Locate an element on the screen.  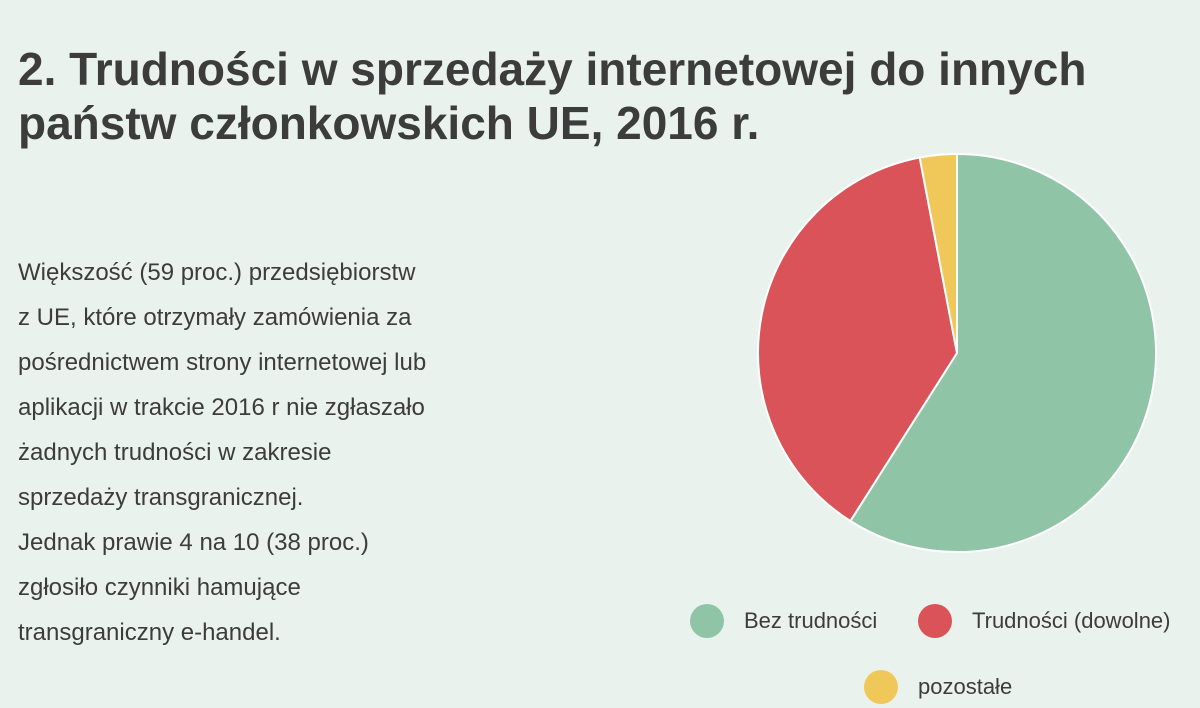
legend-item-trudnosci: Trudności (dowolne) is located at coordinates (1044, 621).